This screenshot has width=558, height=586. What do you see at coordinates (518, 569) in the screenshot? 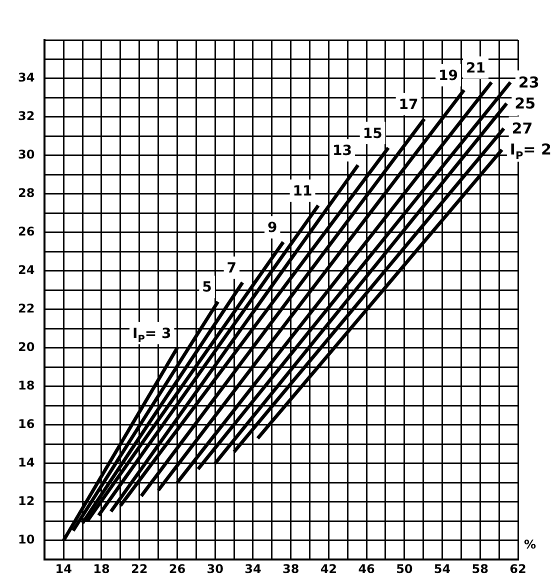
I see `x-tick-label: 62` at bounding box center [518, 569].